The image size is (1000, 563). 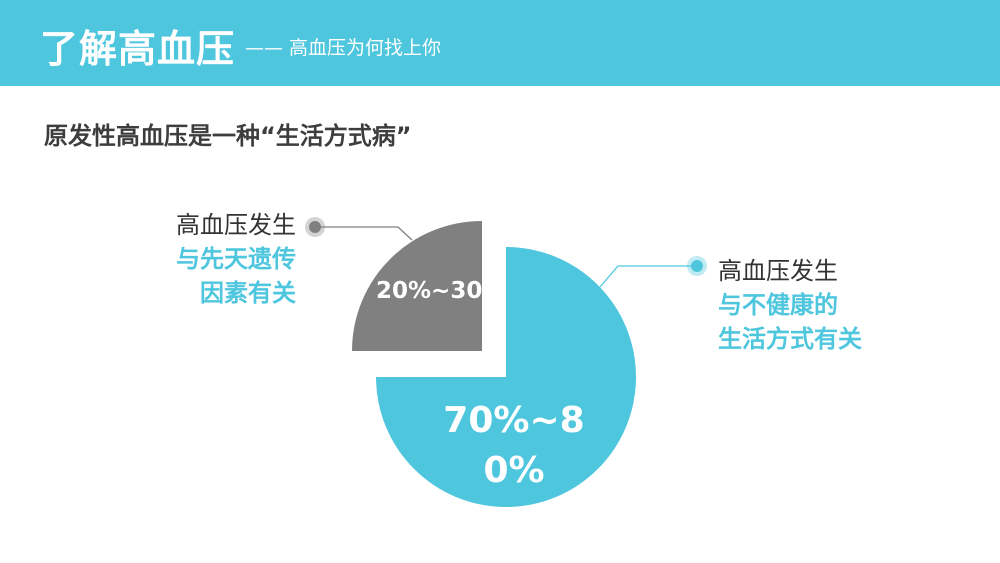 I want to click on genetic-slice, so click(x=417, y=286).